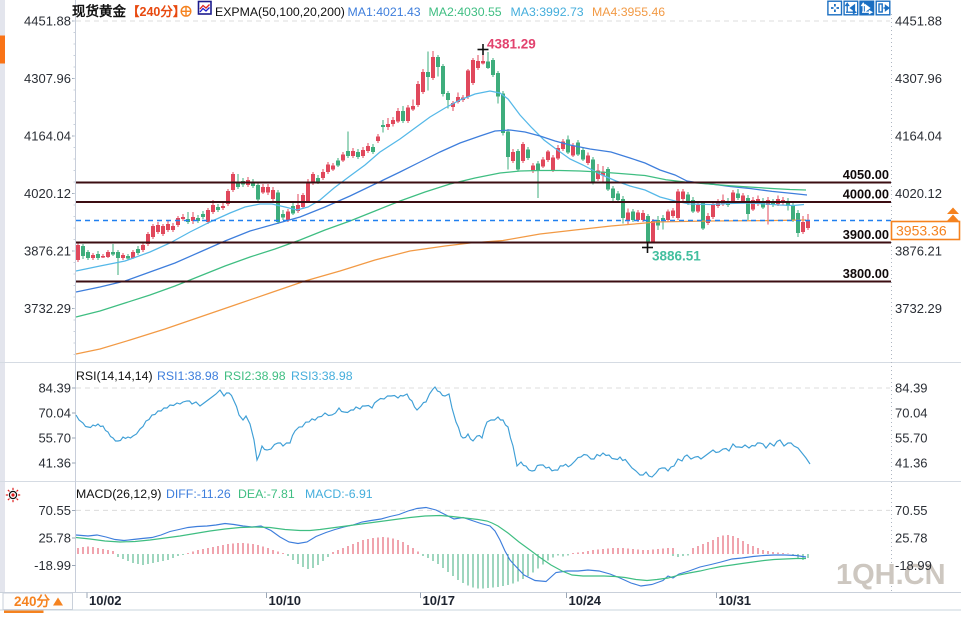 The width and height of the screenshot is (961, 618). Describe the element at coordinates (891, 575) in the screenshot. I see `svg-text: 1QH.CN` at that location.